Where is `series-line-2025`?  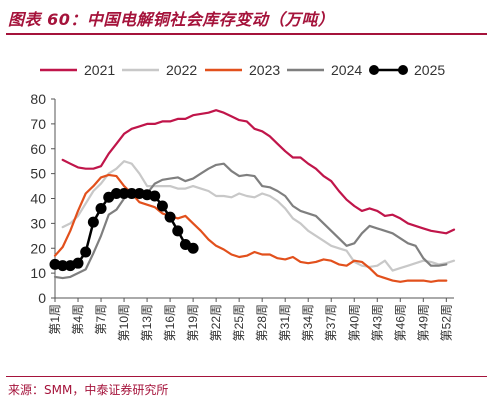
series-line-2025 is located at coordinates (124, 229).